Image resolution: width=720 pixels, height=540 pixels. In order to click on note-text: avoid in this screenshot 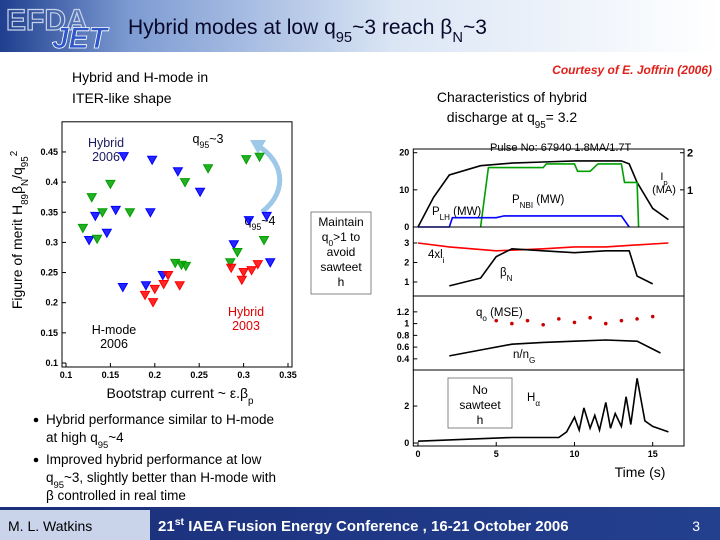, I will do `click(341, 252)`.